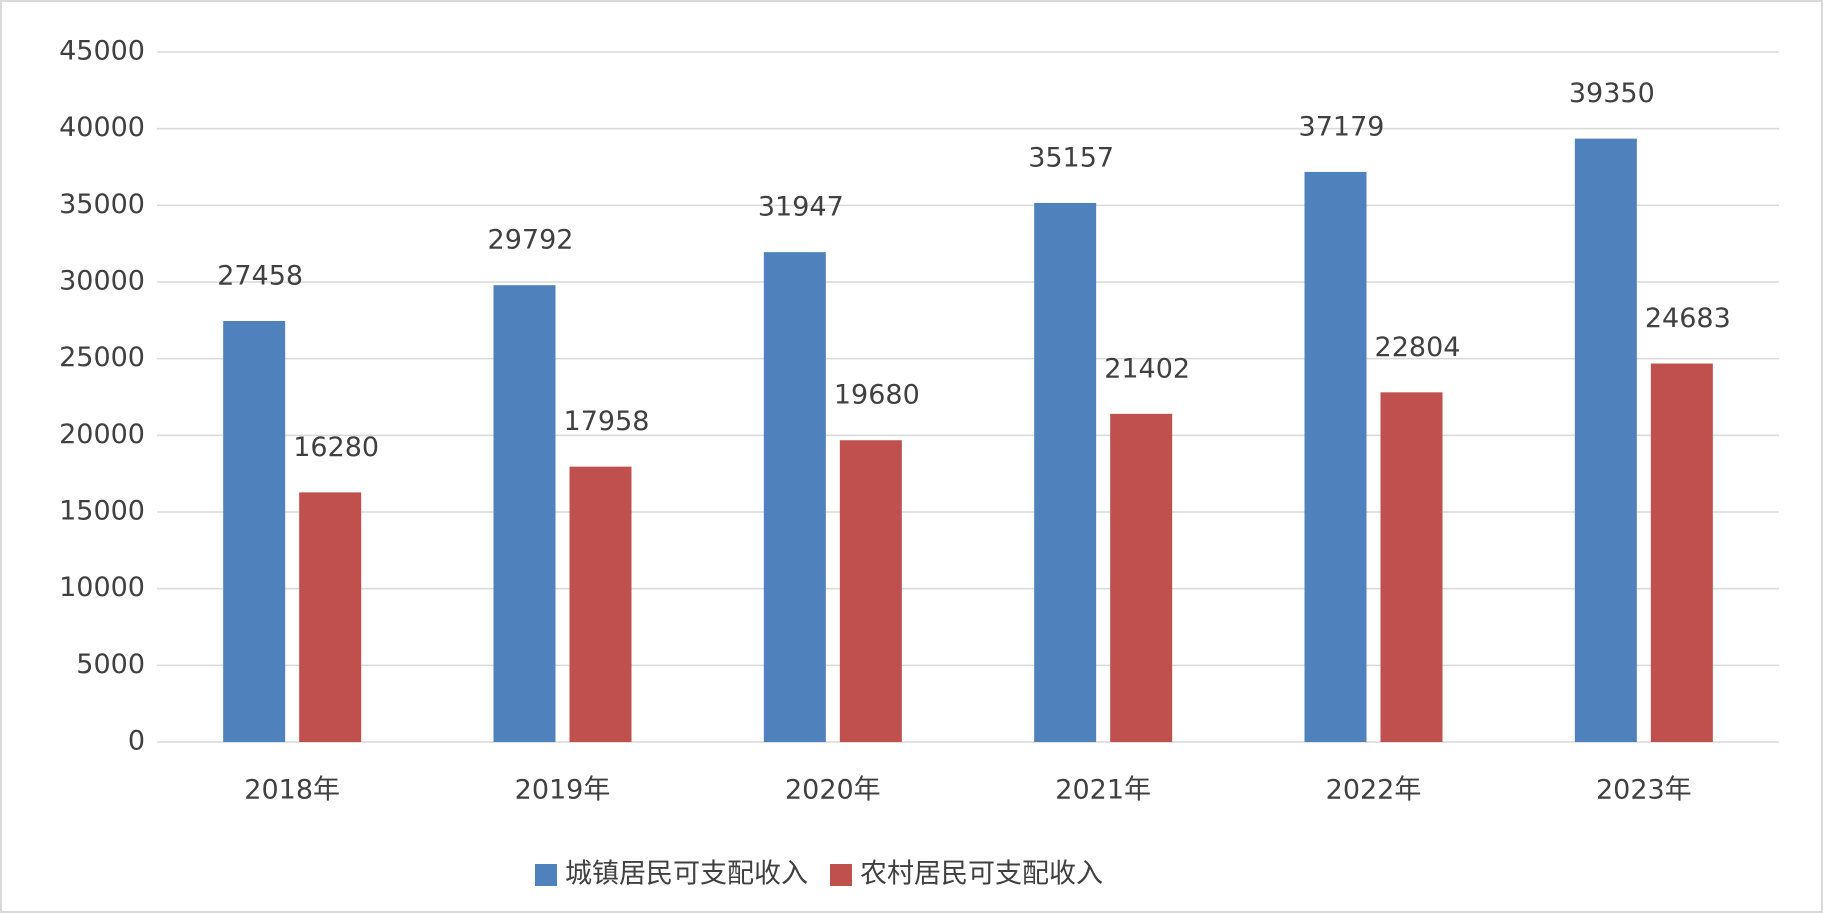 This screenshot has width=1823, height=913. Describe the element at coordinates (136, 741) in the screenshot. I see `y-tick-label: 0` at that location.